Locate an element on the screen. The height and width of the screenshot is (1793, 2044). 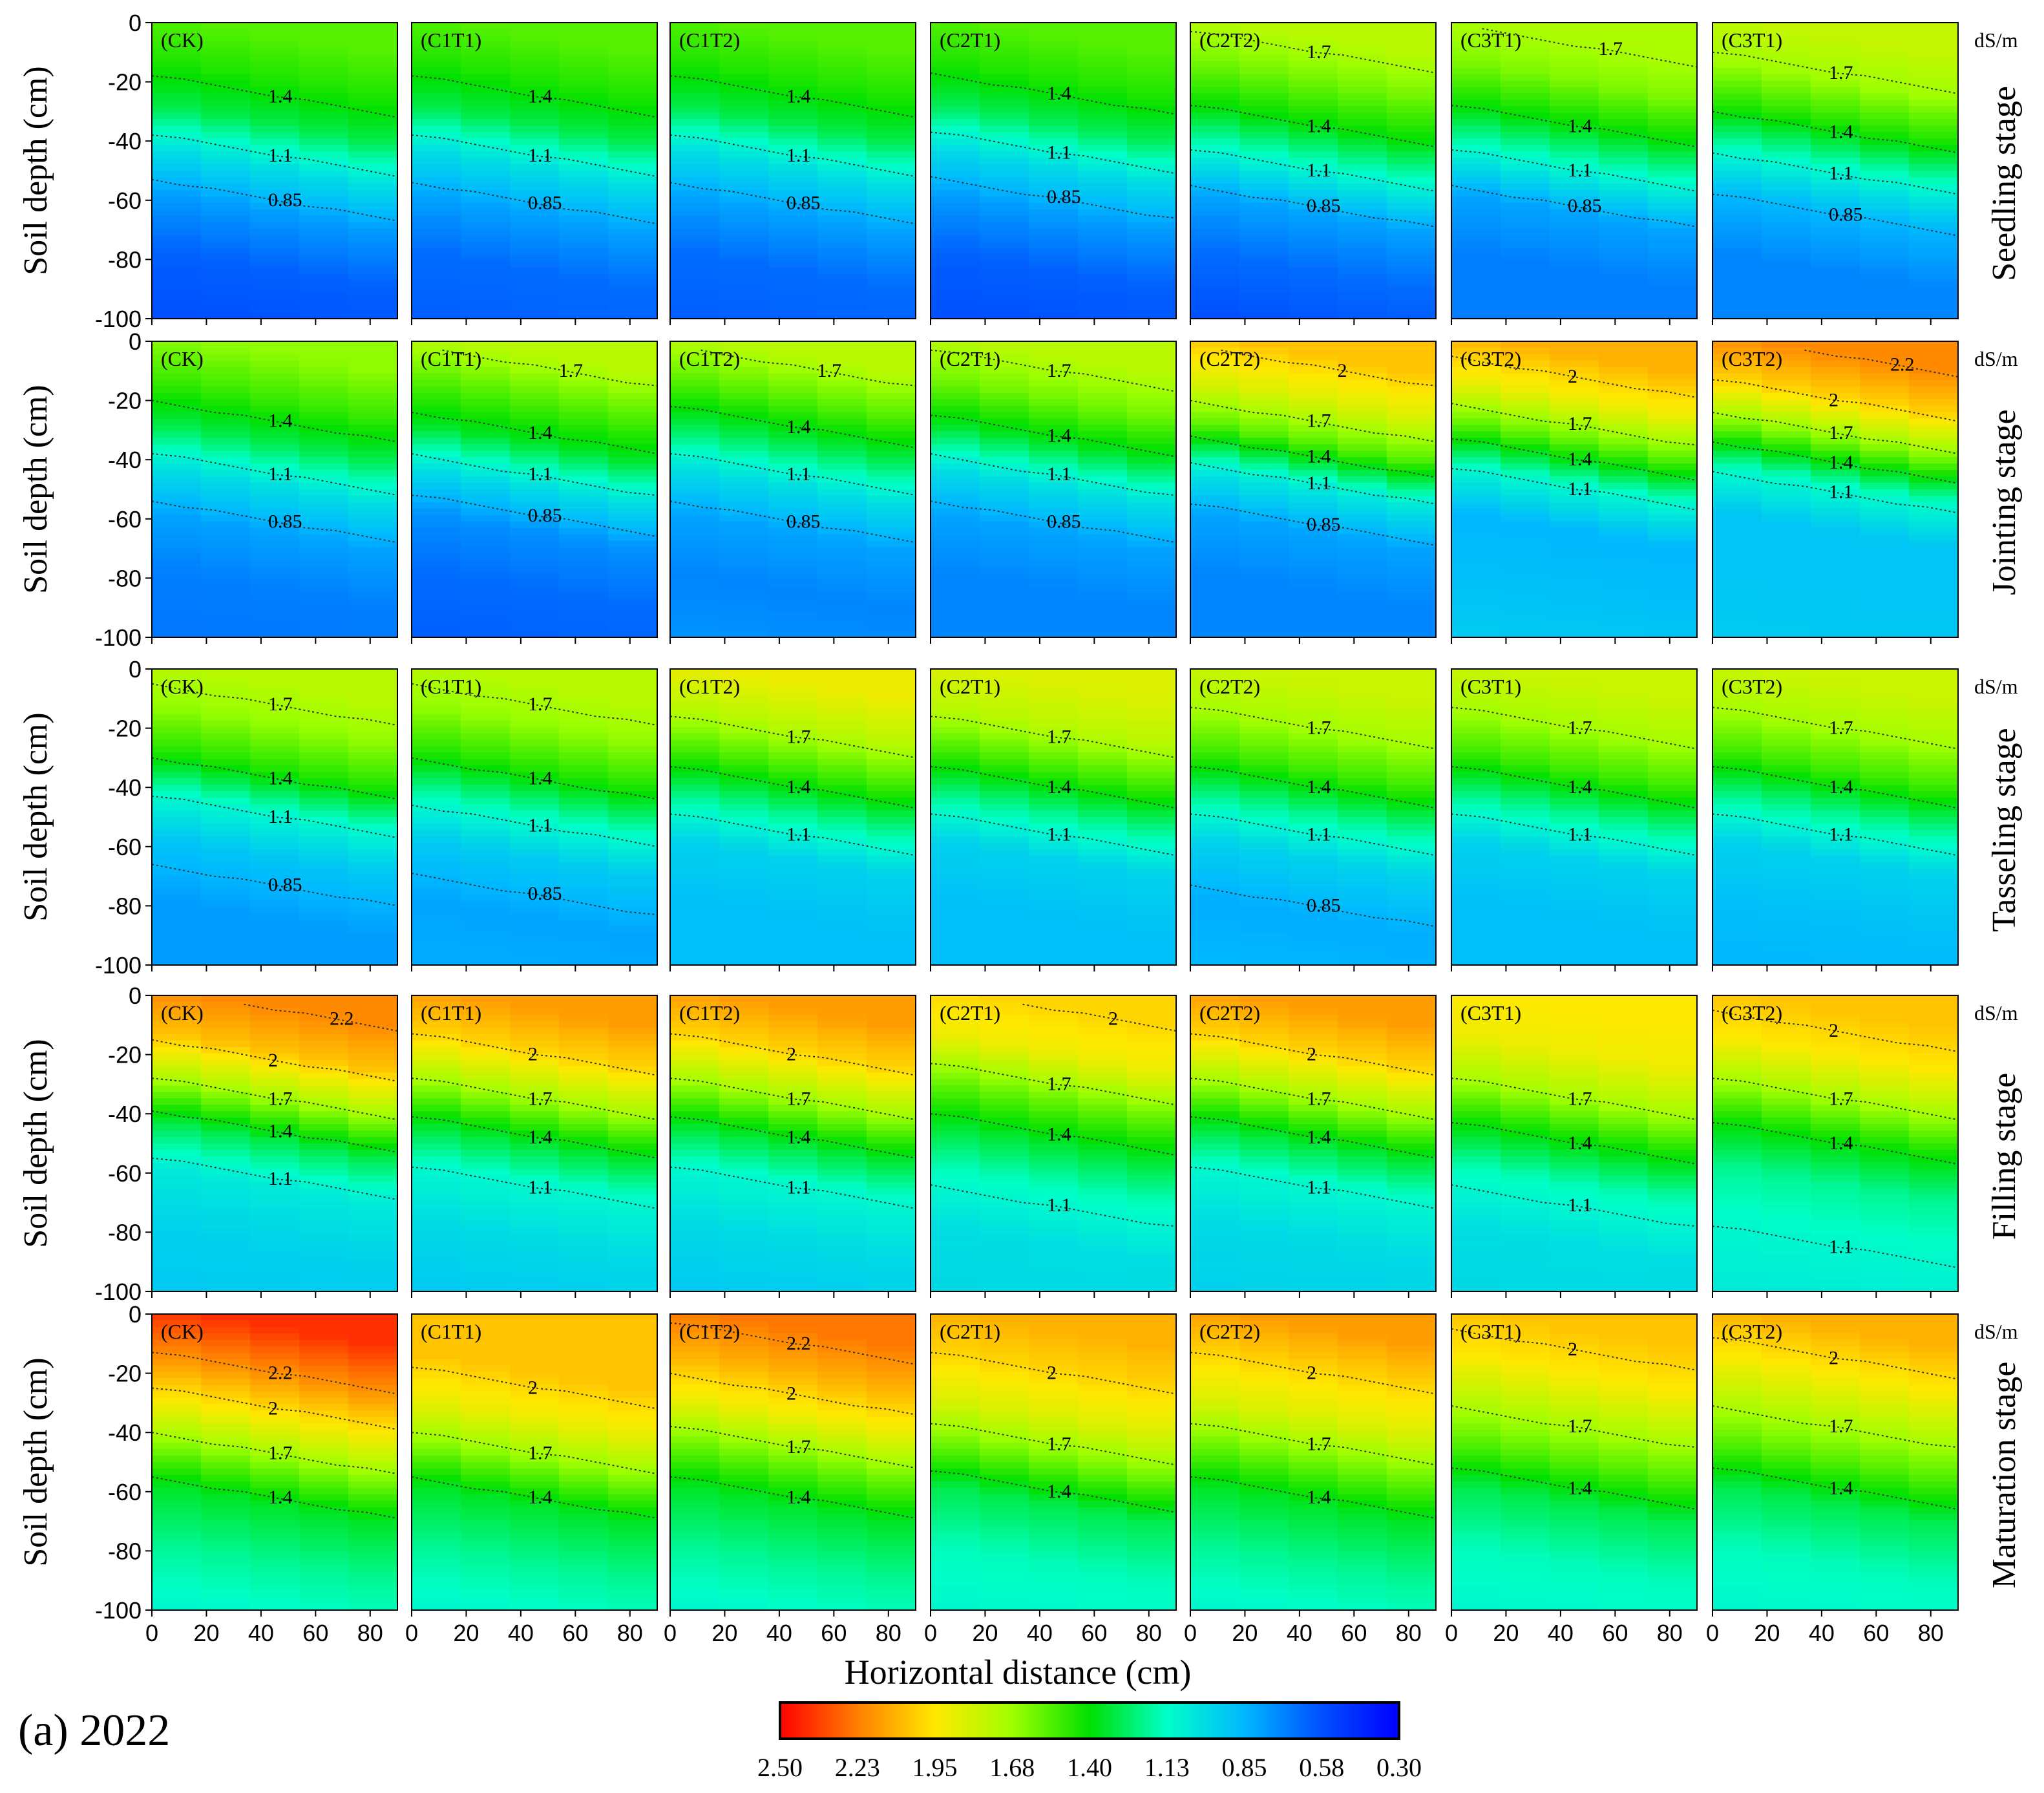
treatment-label: (C1T1) is located at coordinates (451, 40).